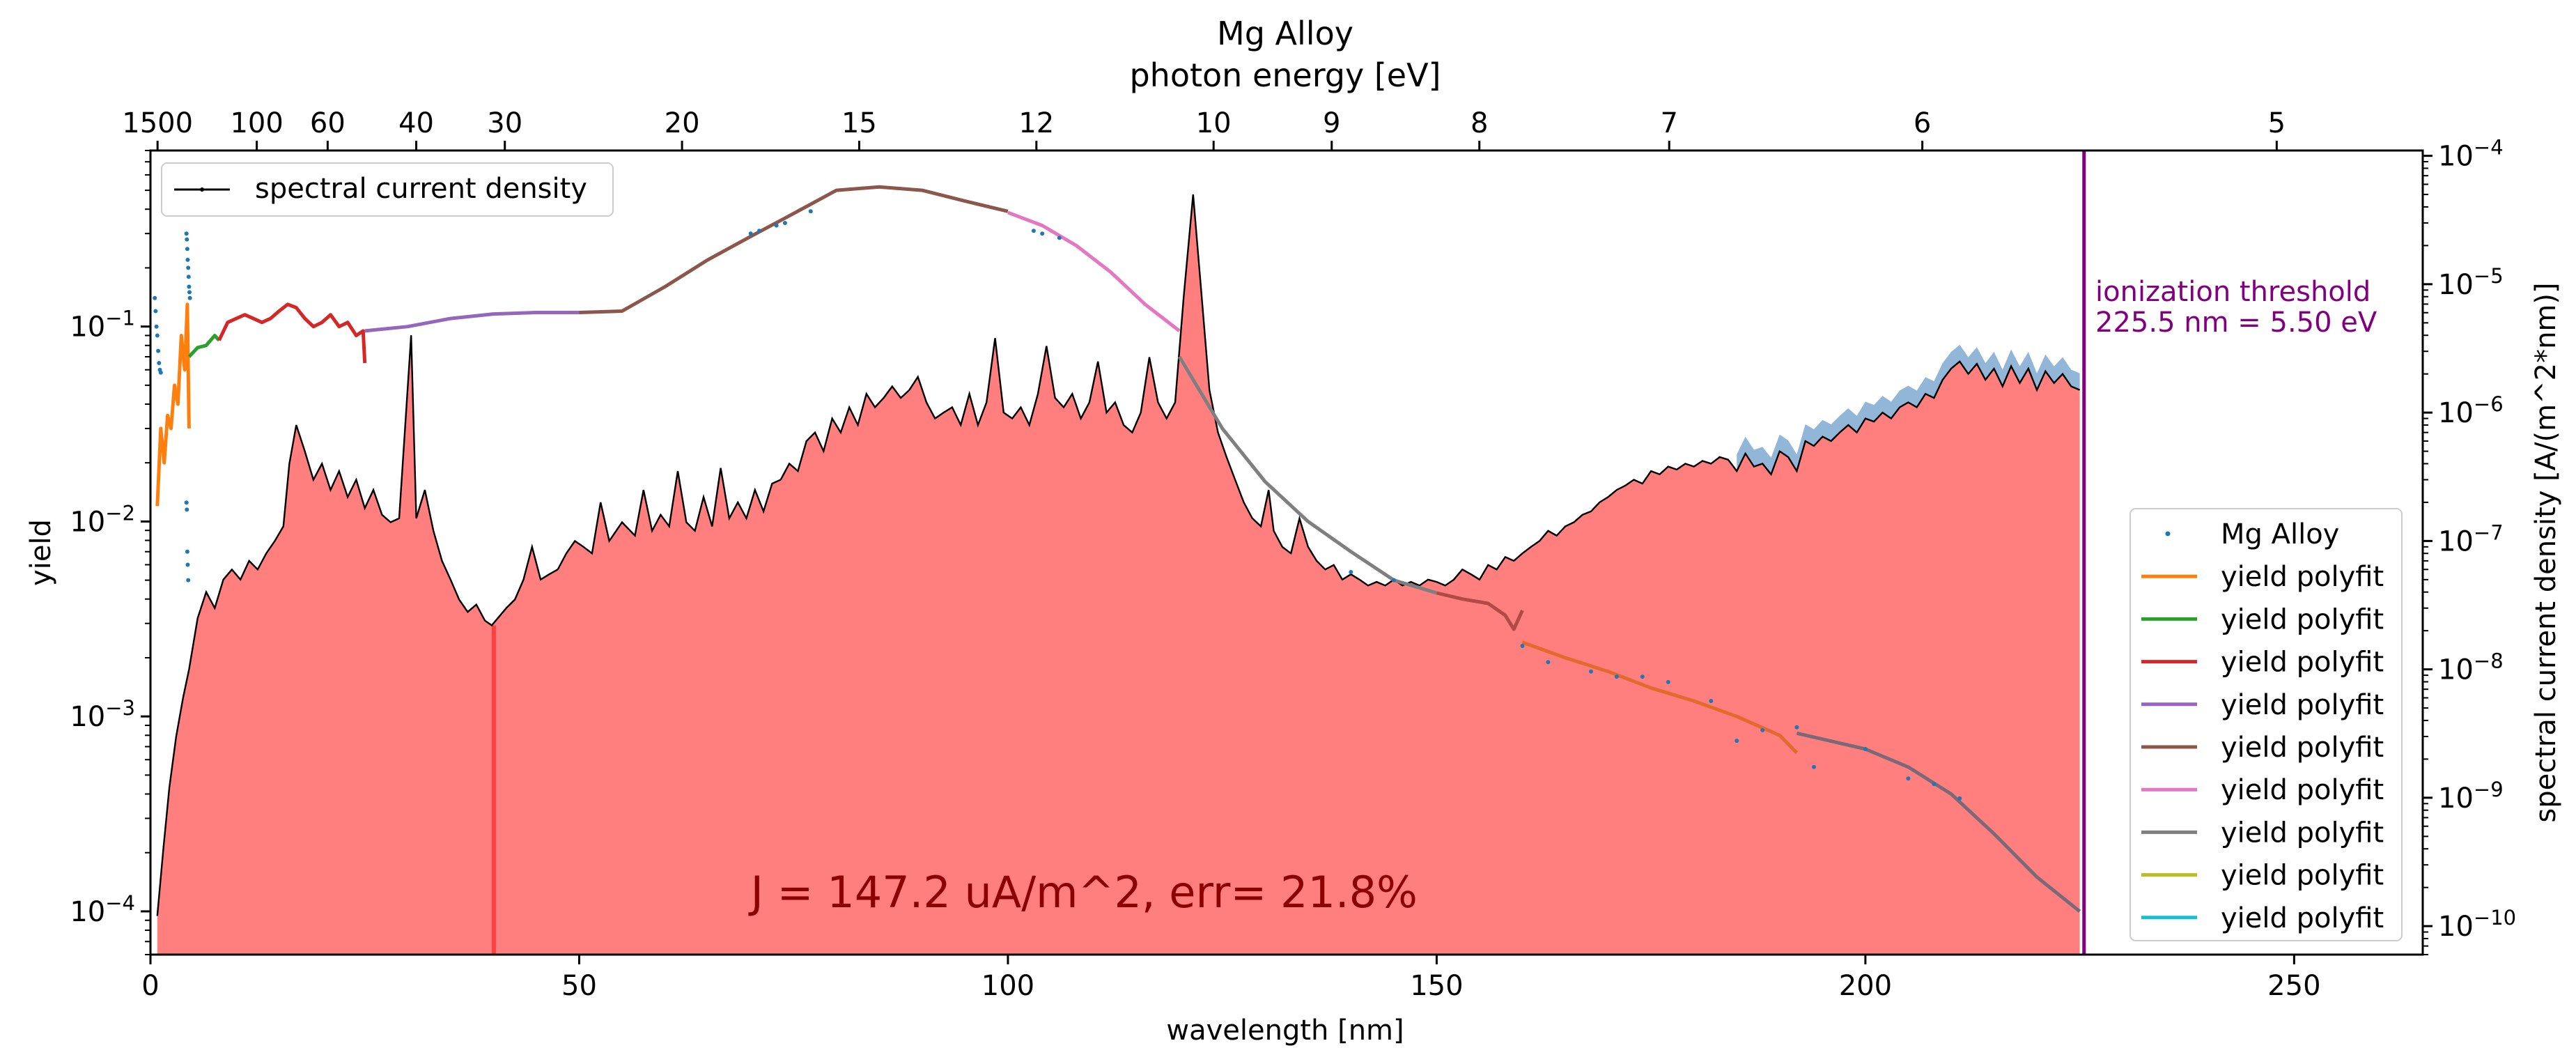 This screenshot has height=1064, width=2576. I want to click on y-axis-label: yield, so click(41, 552).